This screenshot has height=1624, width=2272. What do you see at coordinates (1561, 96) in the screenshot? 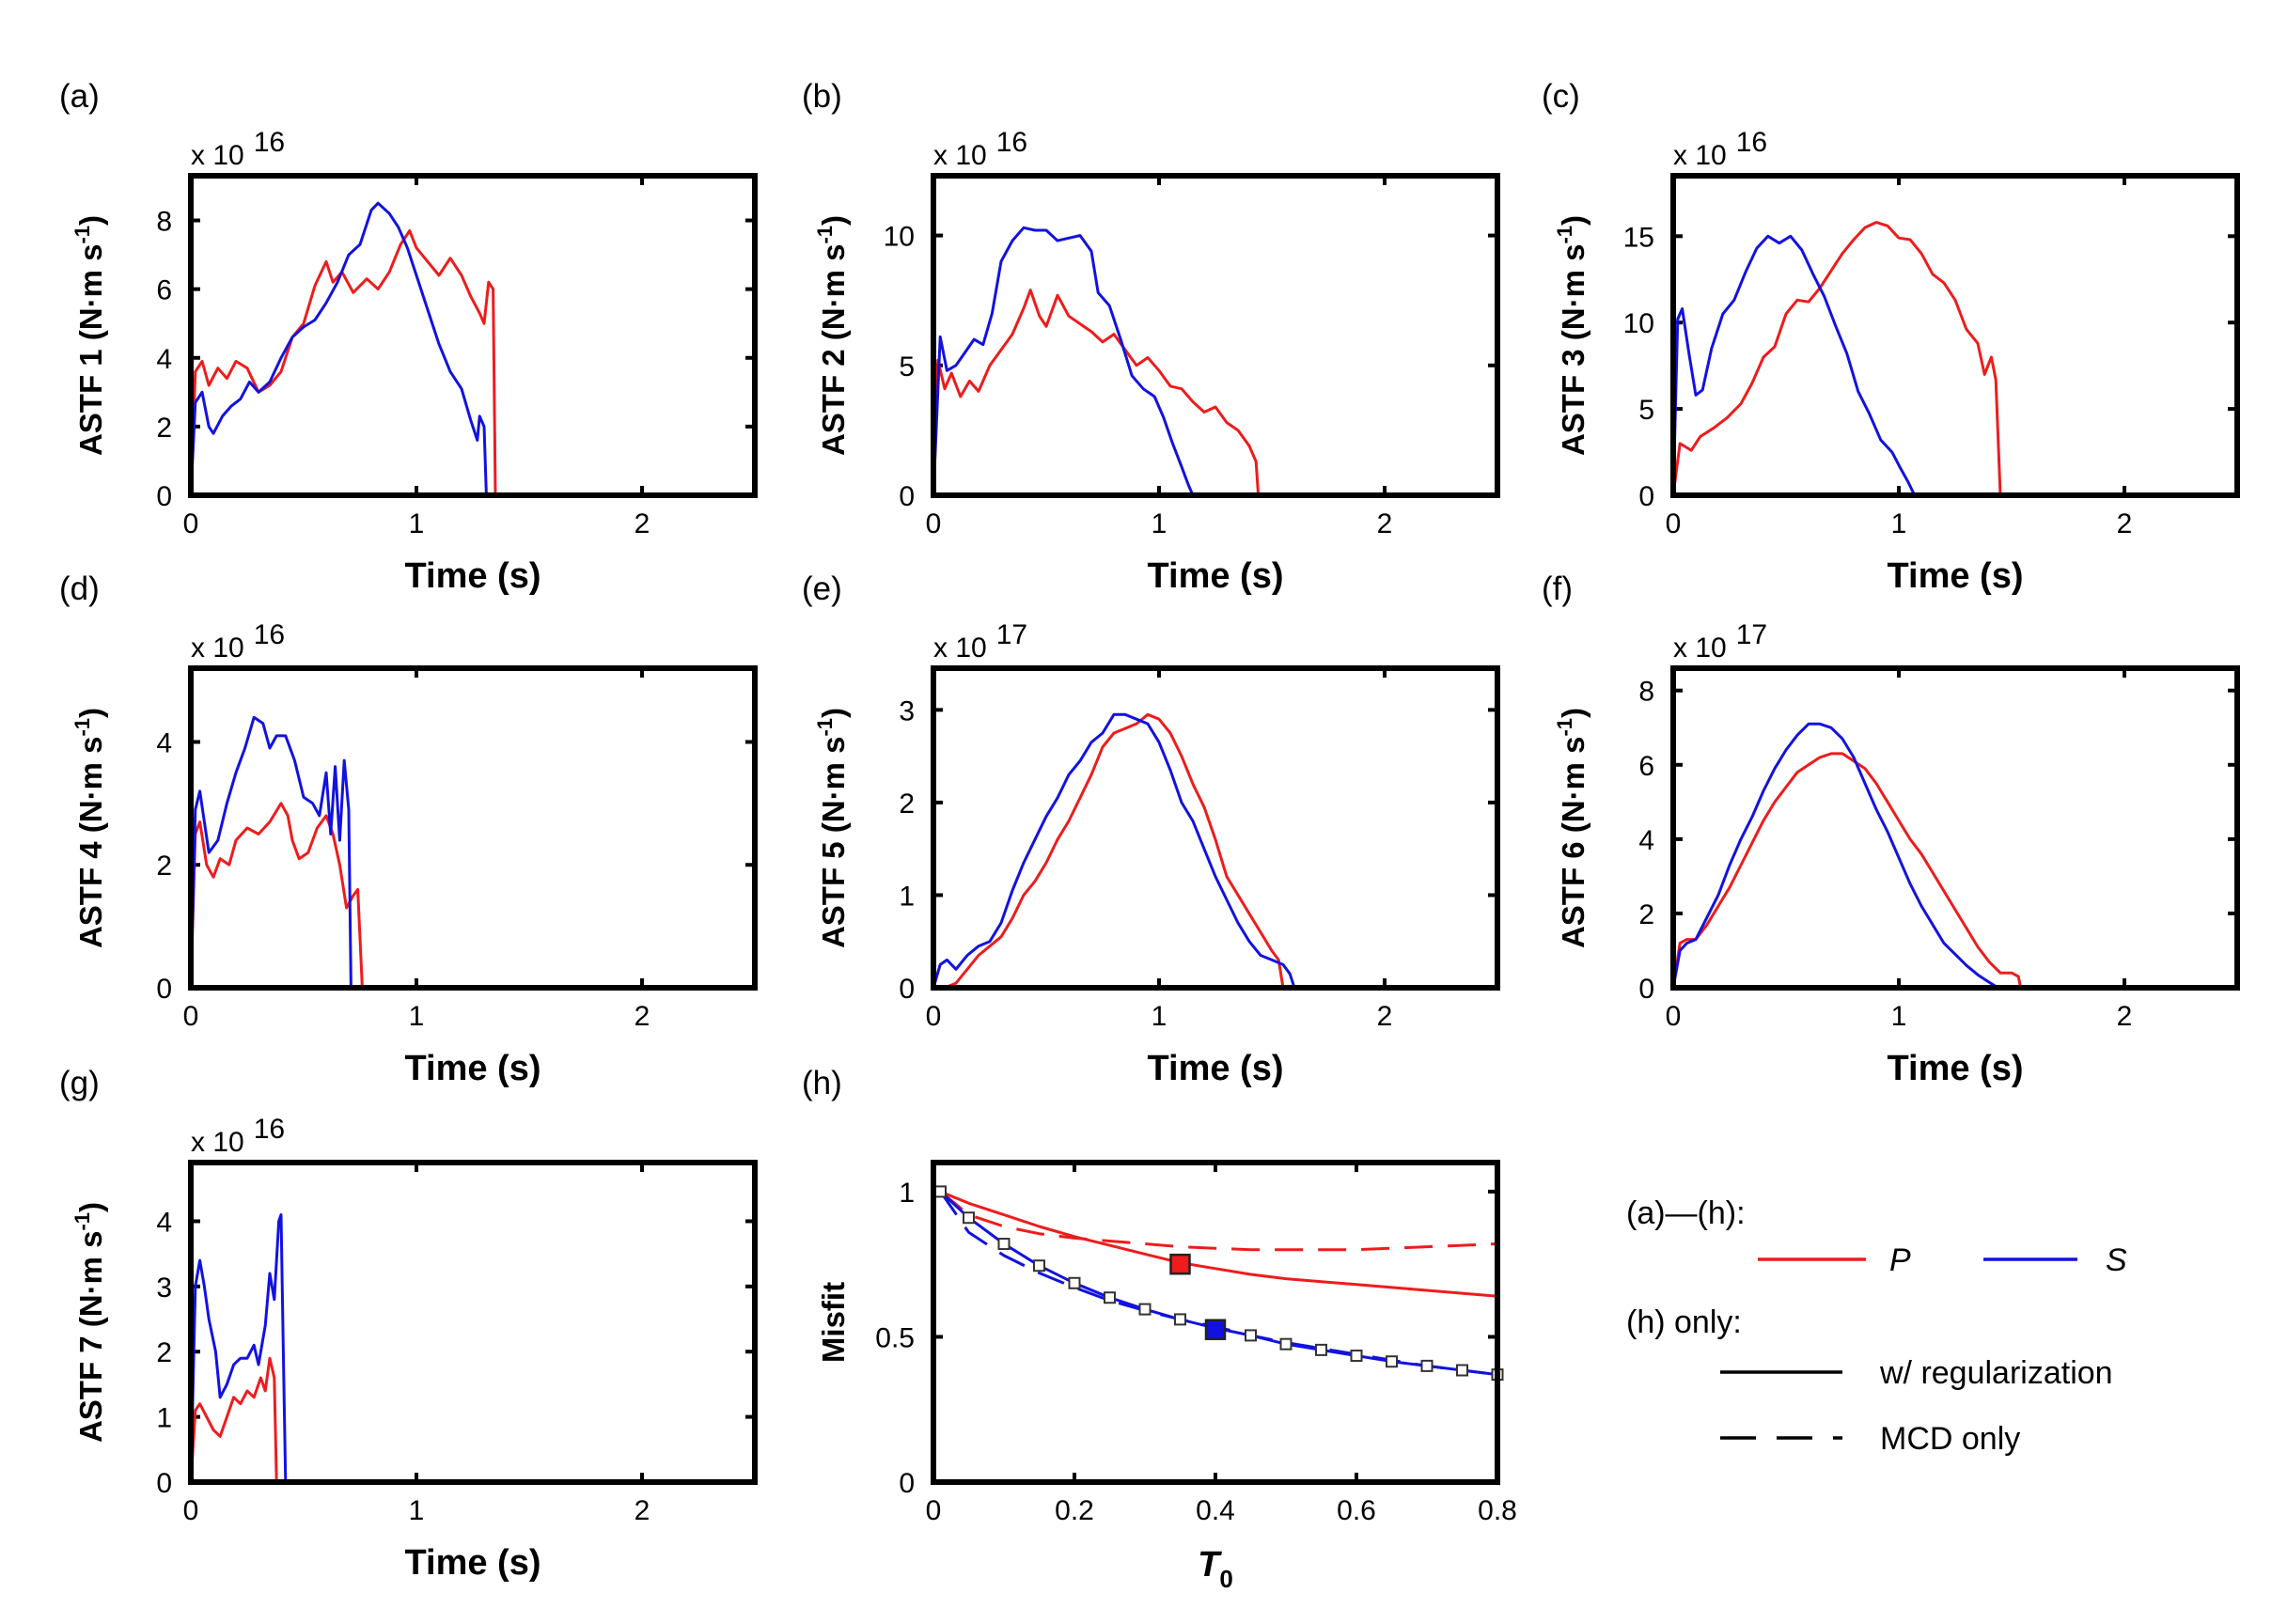
I see `panel-label: (c)` at bounding box center [1561, 96].